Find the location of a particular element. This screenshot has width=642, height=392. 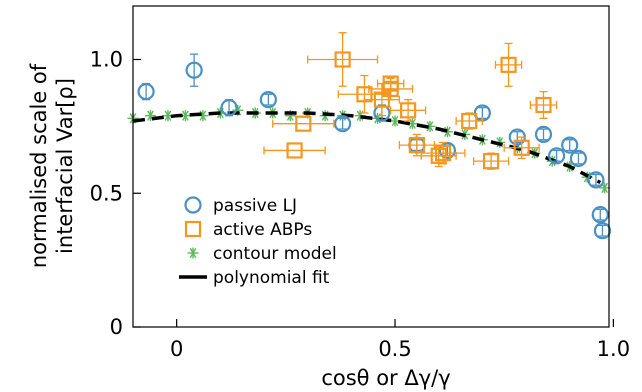

legend-label: polynomial fit is located at coordinates (271, 278).